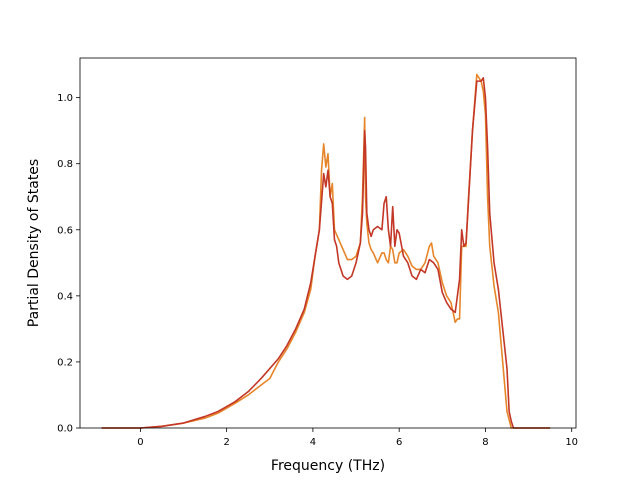  I want to click on x-axis: 0 2 4 6 8 10, so click(357, 438).